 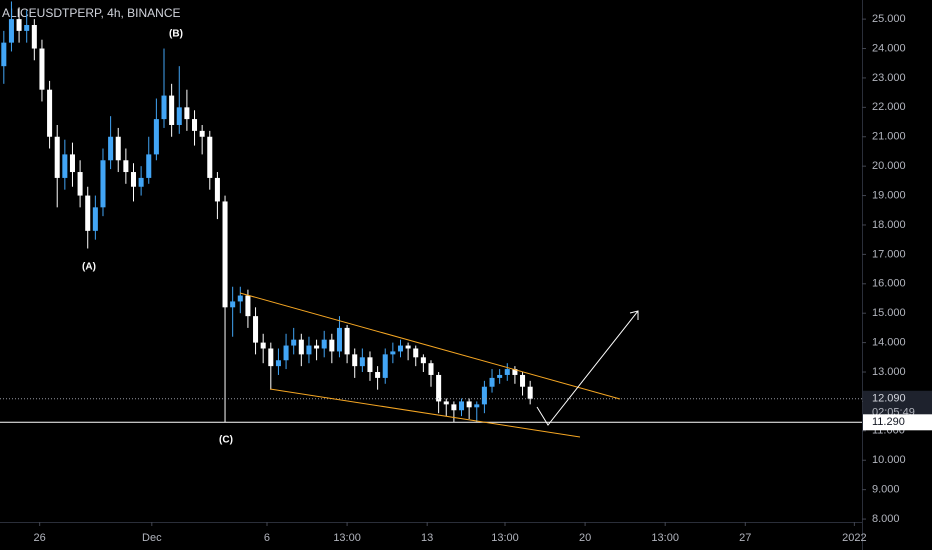 I want to click on x-tick-label: 6, so click(x=267, y=538).